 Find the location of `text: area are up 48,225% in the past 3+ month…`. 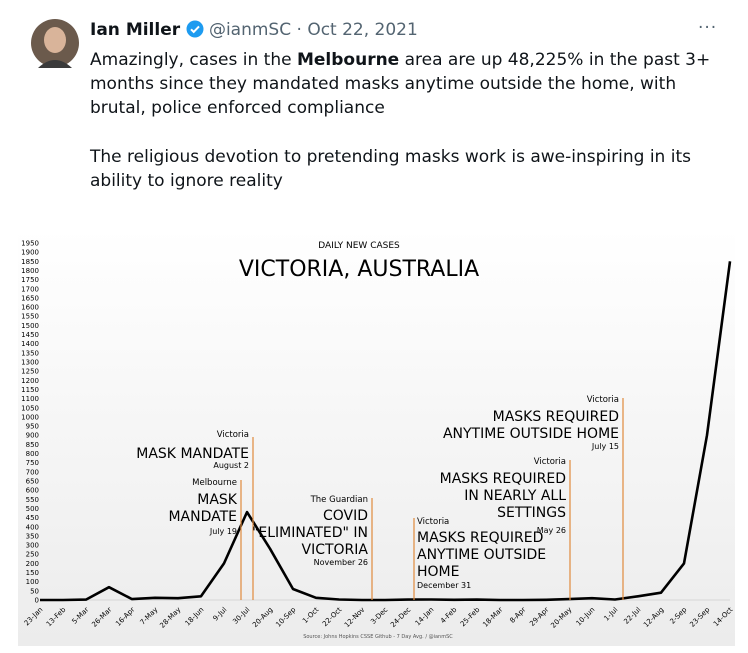

text: area are up 48,225% in the past 3+ month… is located at coordinates (400, 84).